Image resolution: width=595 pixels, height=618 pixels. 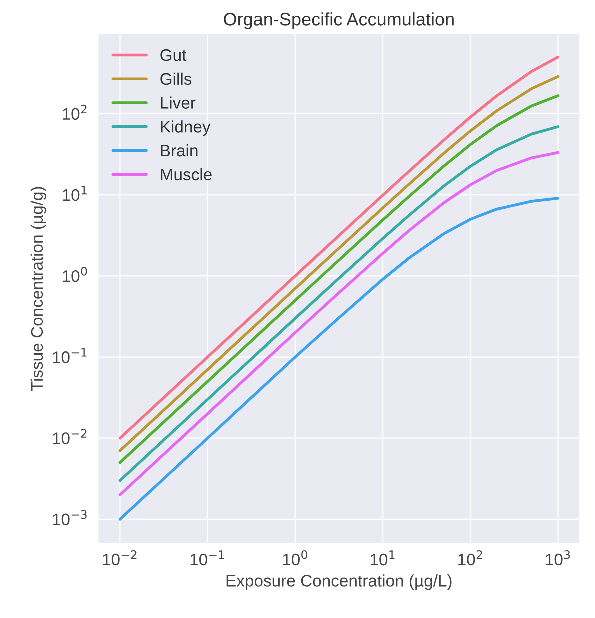 I want to click on y-tick-label: 10$^{−1}$, so click(x=70, y=356).